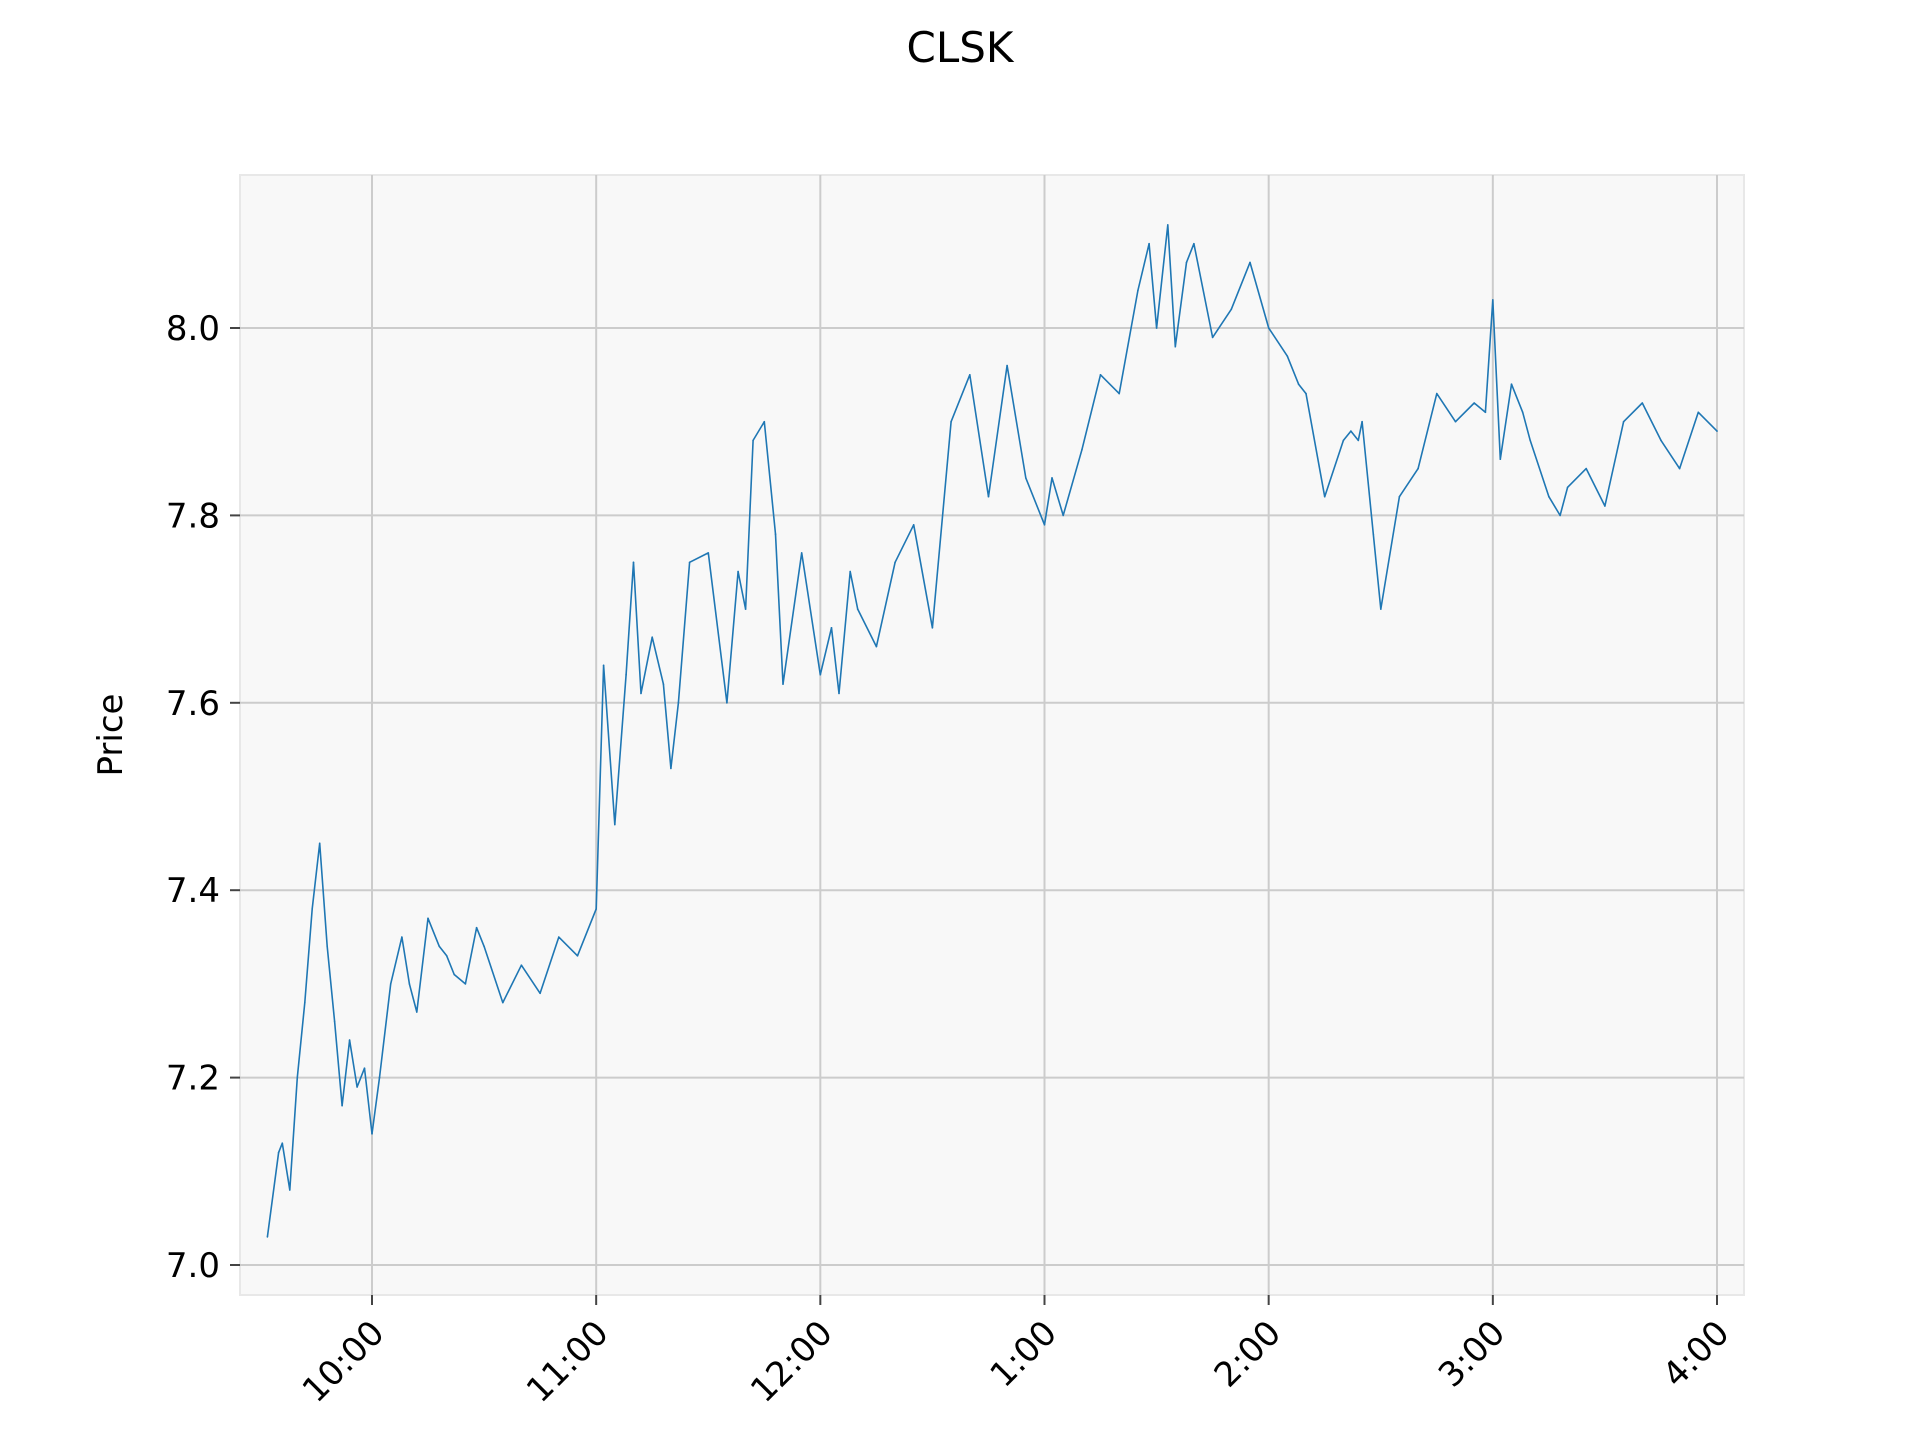 This screenshot has height=1440, width=1920. I want to click on chart-title: CLSK, so click(961, 47).